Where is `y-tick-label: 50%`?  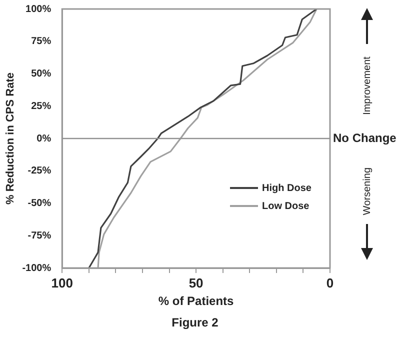 y-tick-label: 50% is located at coordinates (41, 74).